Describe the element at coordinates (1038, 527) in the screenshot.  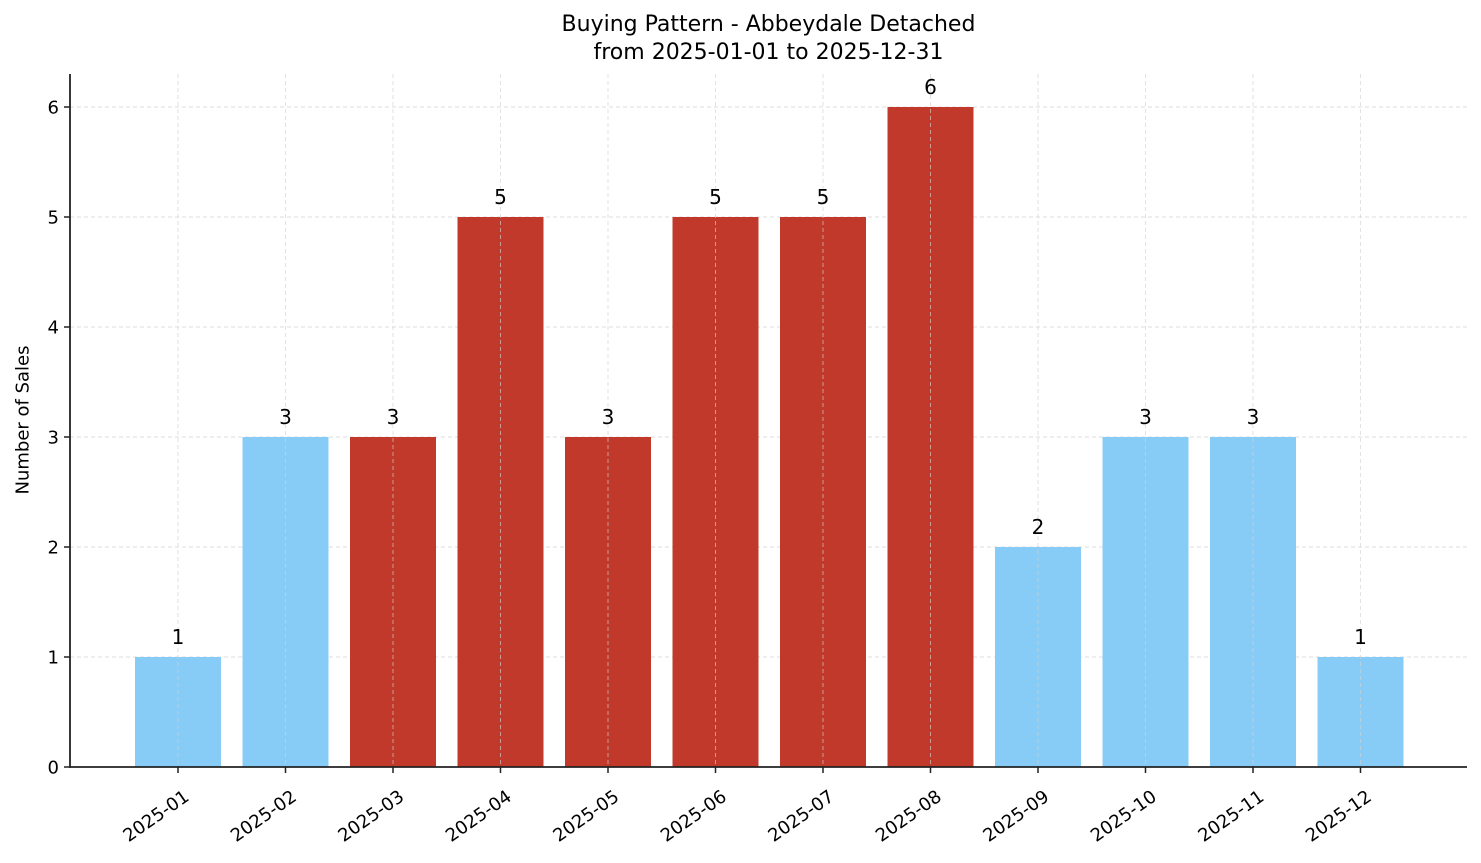
I see `data-label: 2` at that location.